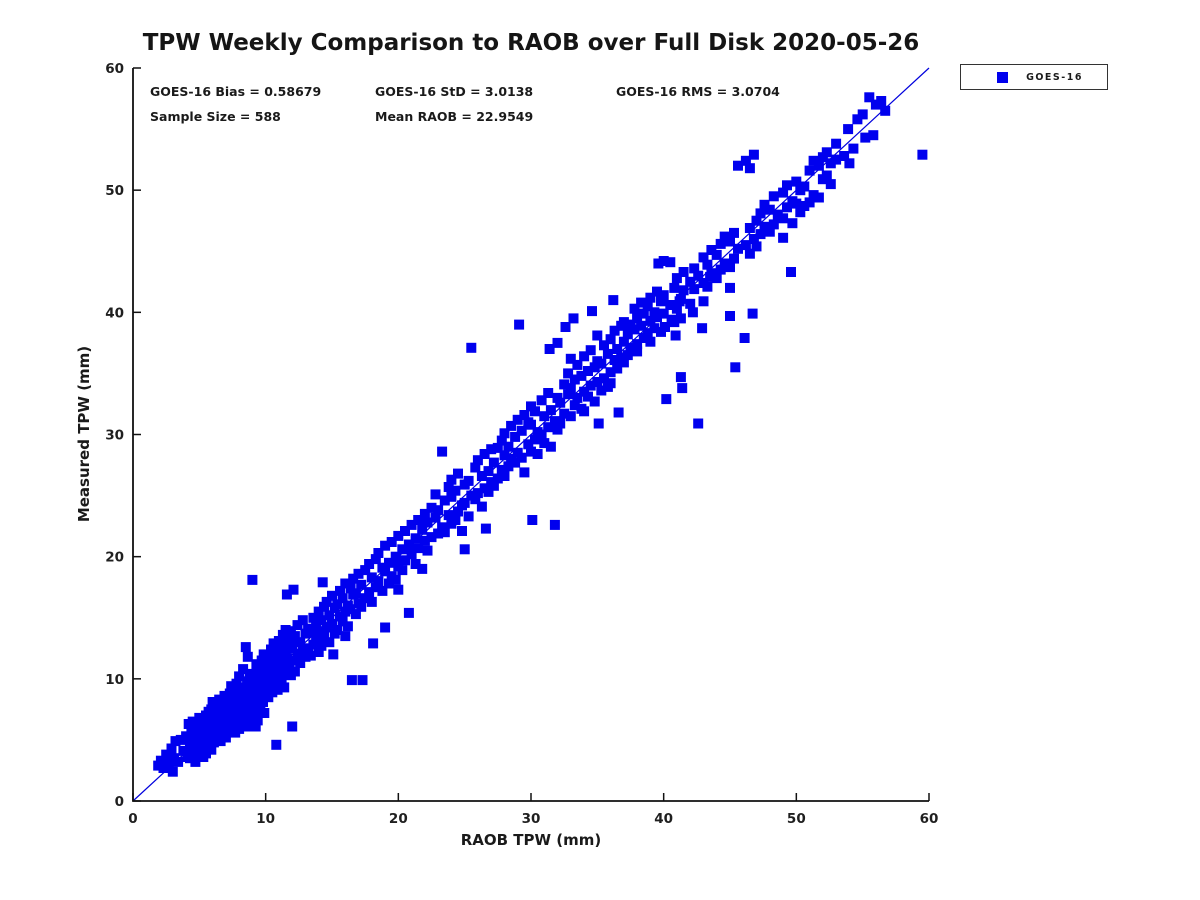  What do you see at coordinates (454, 91) in the screenshot?
I see `stat-std: GOES-16 StD = 3.0138` at bounding box center [454, 91].